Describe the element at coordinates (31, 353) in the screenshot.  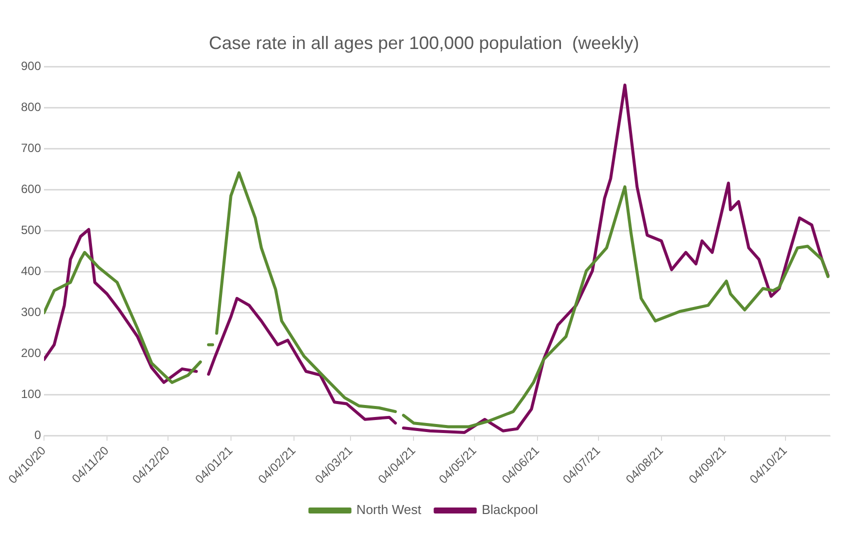
I see `y-tick-label: 200` at that location.